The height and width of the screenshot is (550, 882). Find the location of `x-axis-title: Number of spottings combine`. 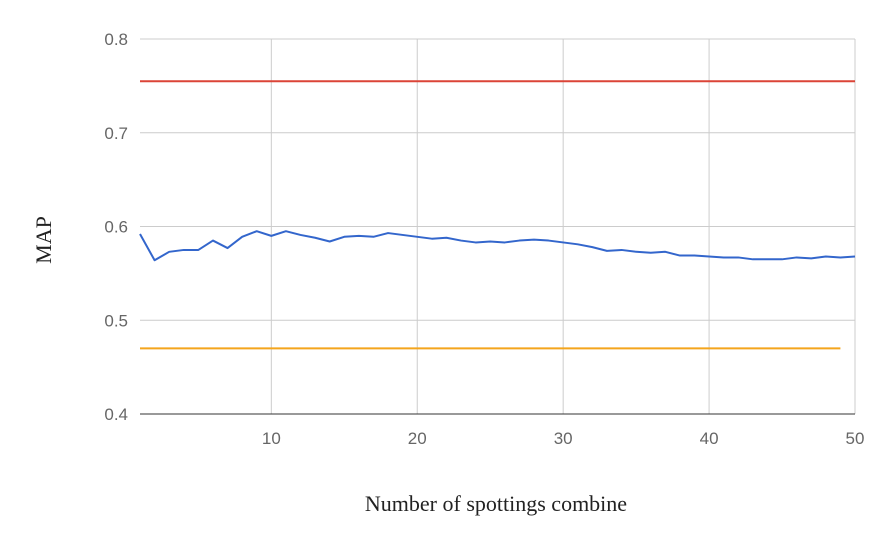

x-axis-title: Number of spottings combine is located at coordinates (496, 503).